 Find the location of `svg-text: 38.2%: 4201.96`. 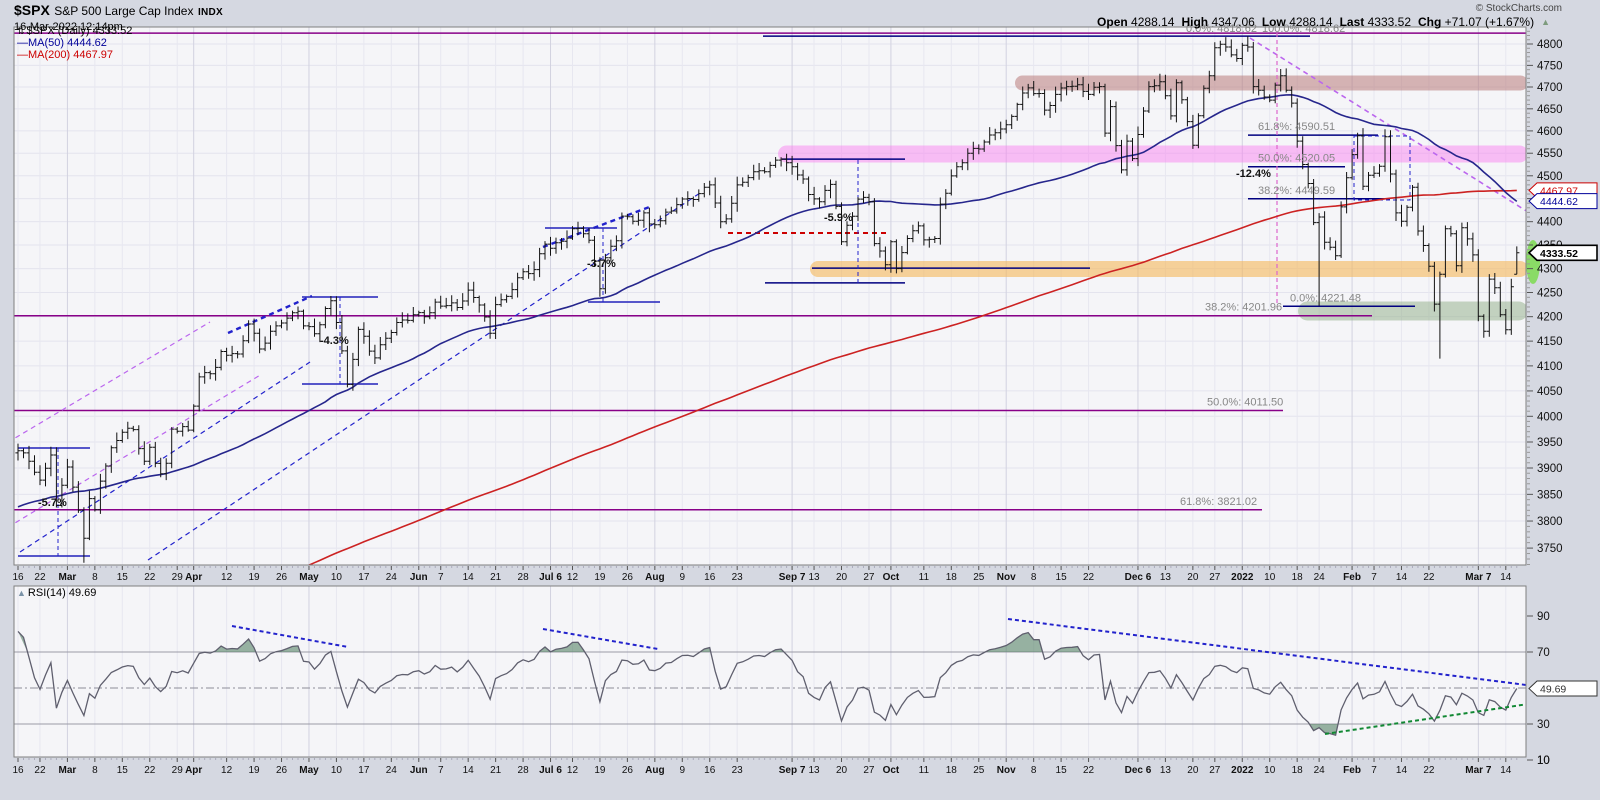

svg-text: 38.2%: 4201.96 is located at coordinates (1243, 308).